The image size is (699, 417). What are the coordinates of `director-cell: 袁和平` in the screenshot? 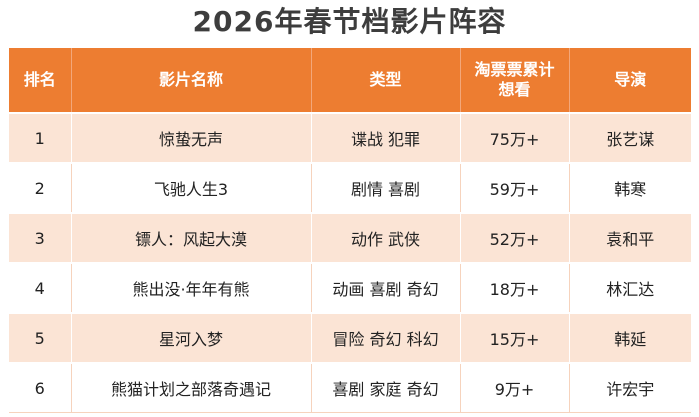 It's located at (629, 237).